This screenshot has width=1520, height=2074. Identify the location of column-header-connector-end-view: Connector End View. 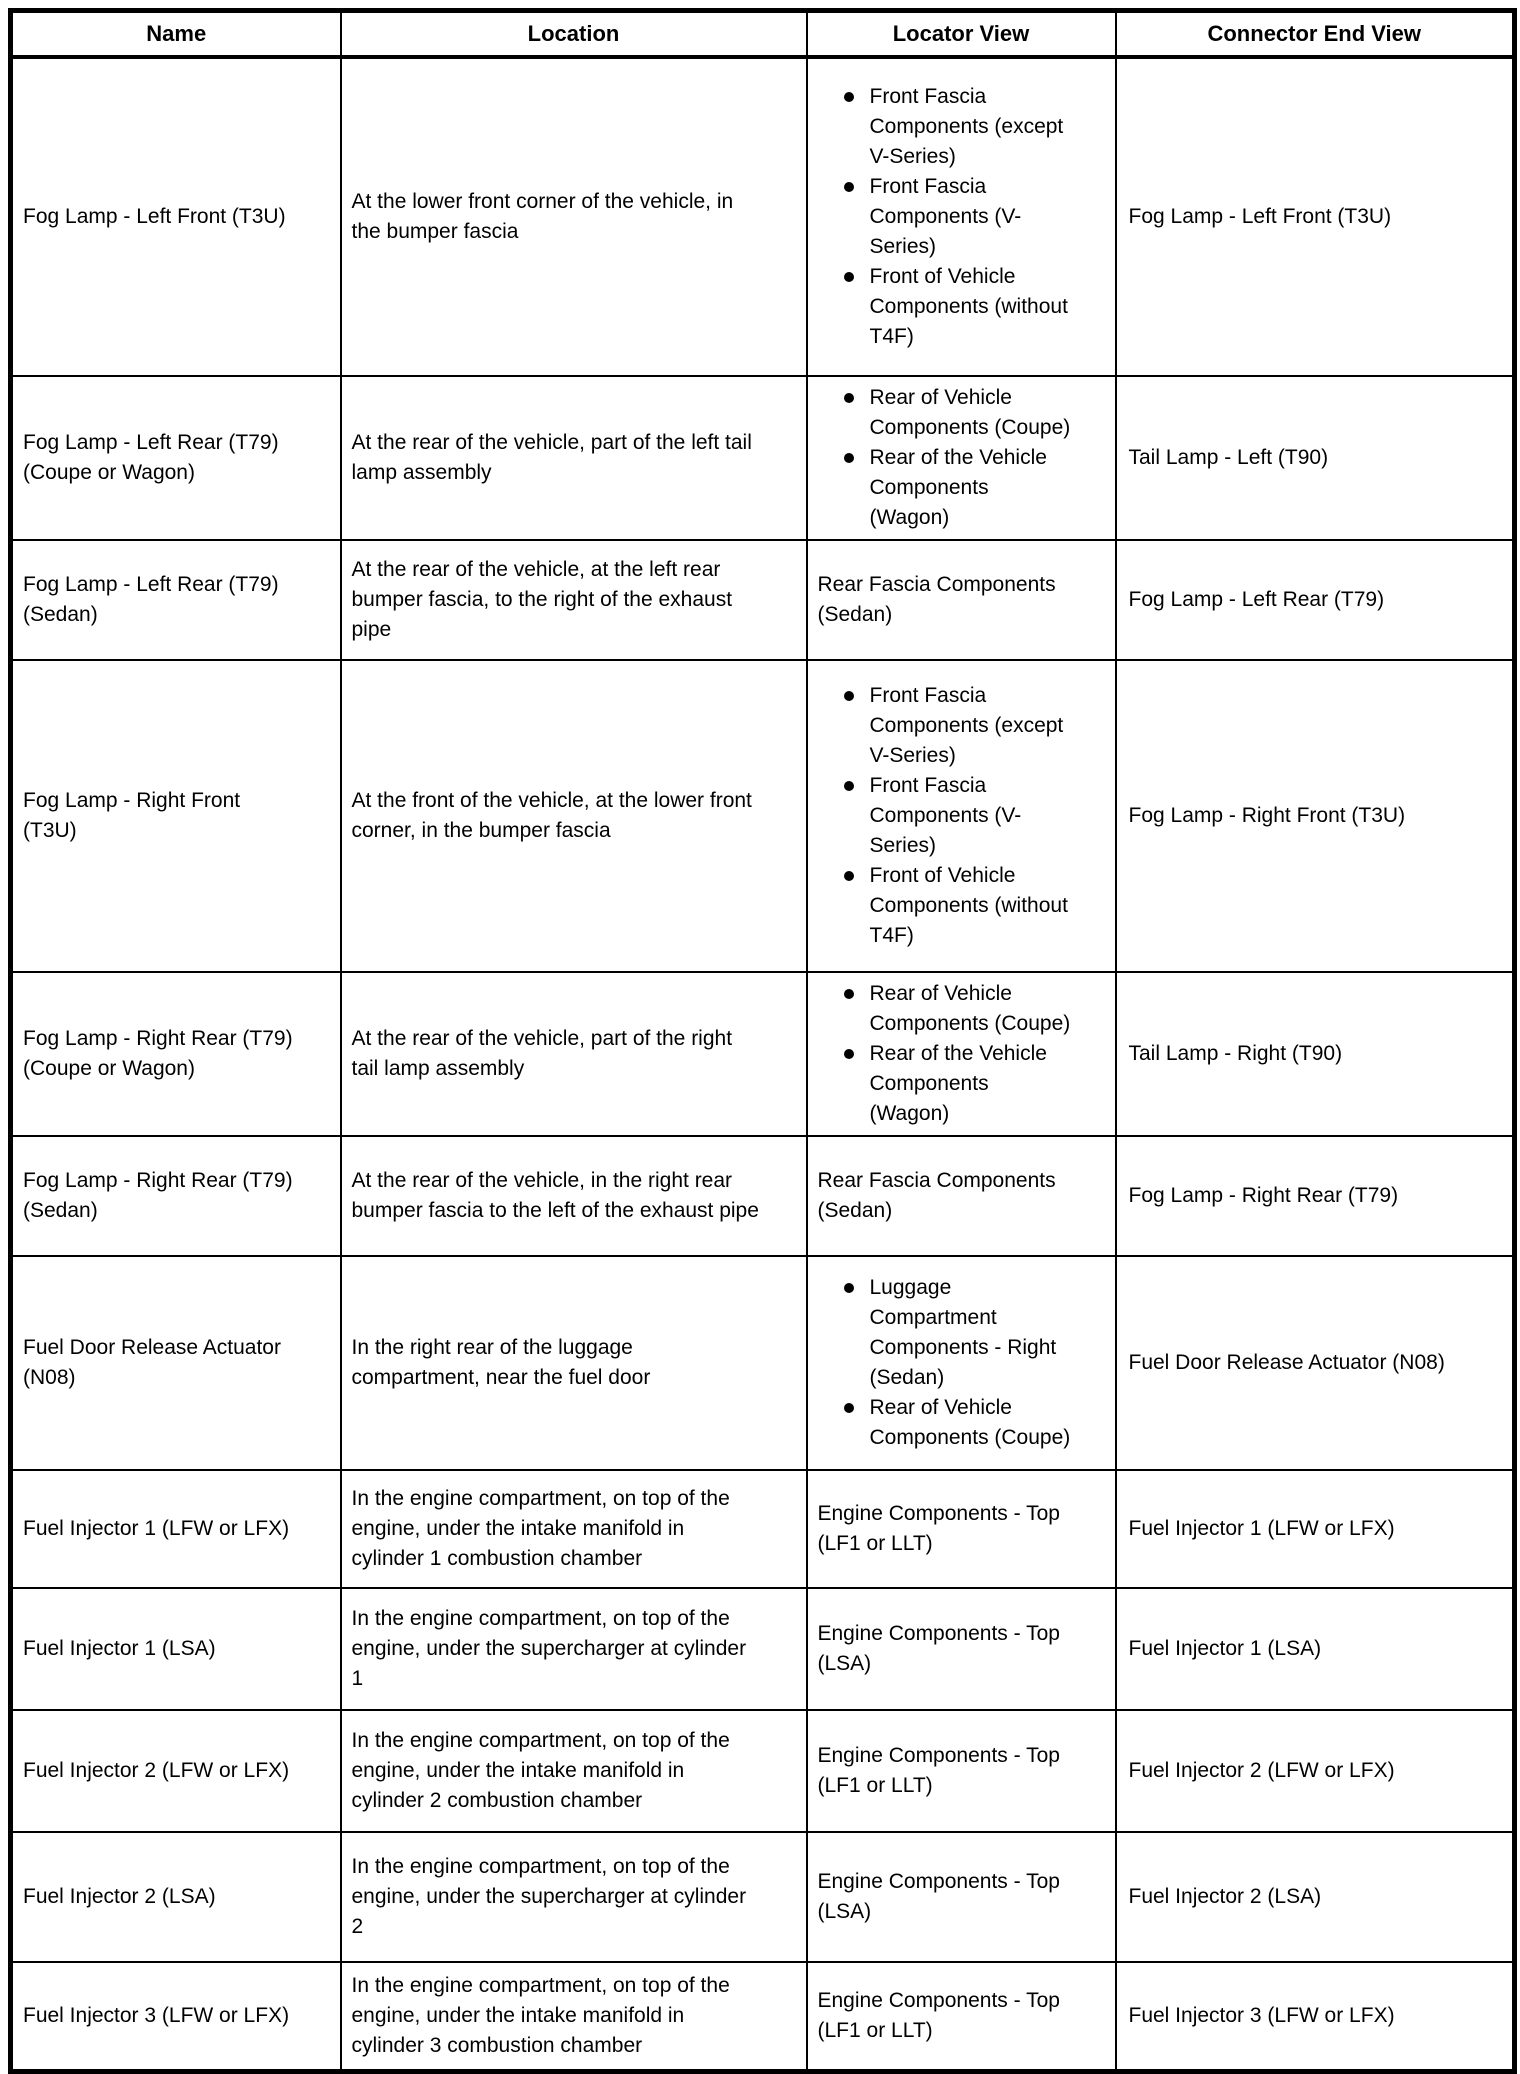
(1315, 34).